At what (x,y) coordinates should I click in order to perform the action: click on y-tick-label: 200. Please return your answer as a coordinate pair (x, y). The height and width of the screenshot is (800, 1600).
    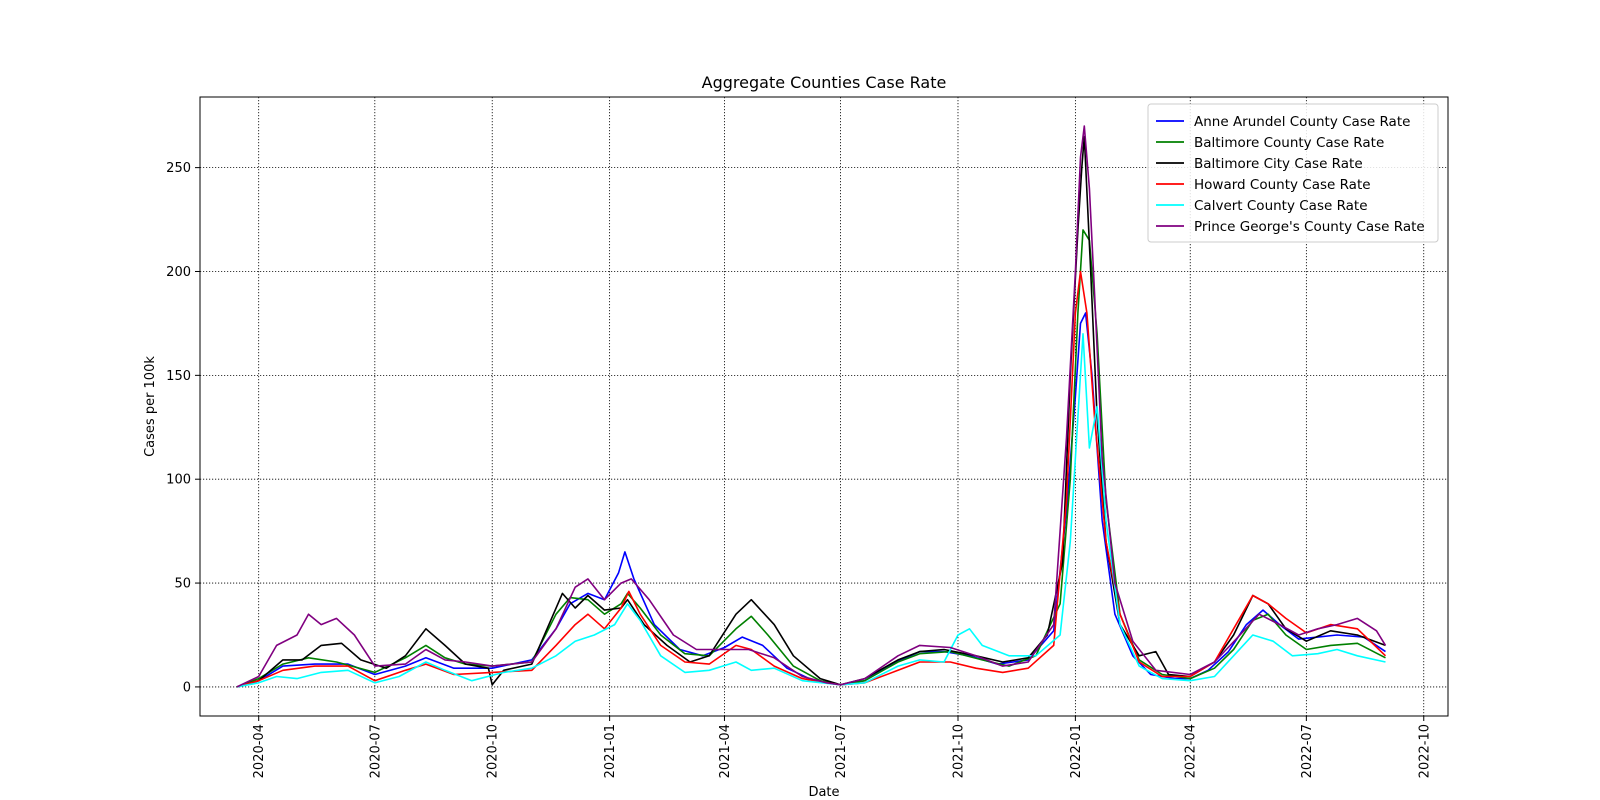
    Looking at the image, I should click on (178, 272).